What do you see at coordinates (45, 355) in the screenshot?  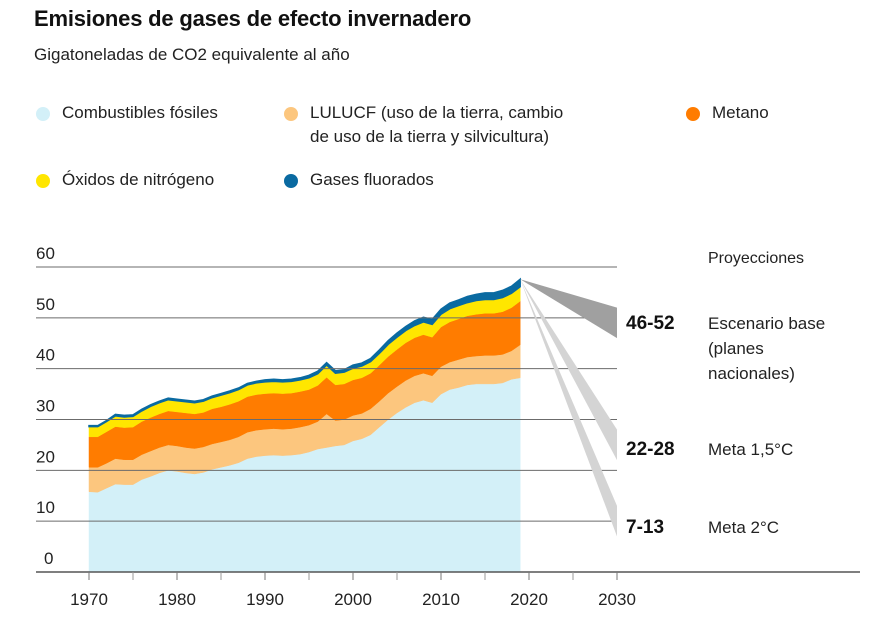 I see `y-tick-label-40: 40` at bounding box center [45, 355].